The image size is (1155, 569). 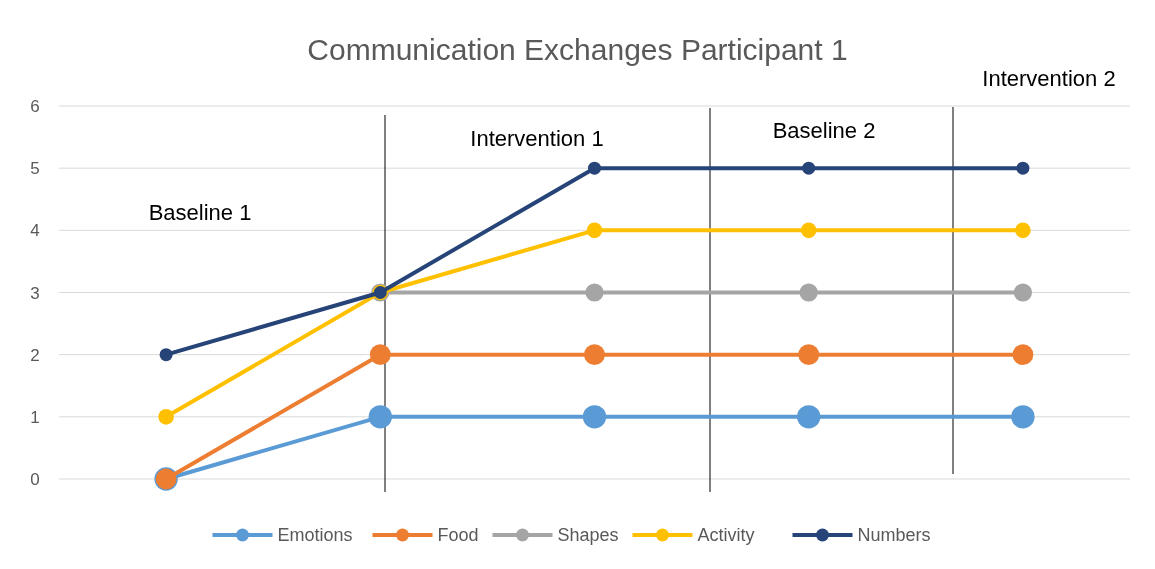 I want to click on legend-label: Emotions, so click(x=315, y=535).